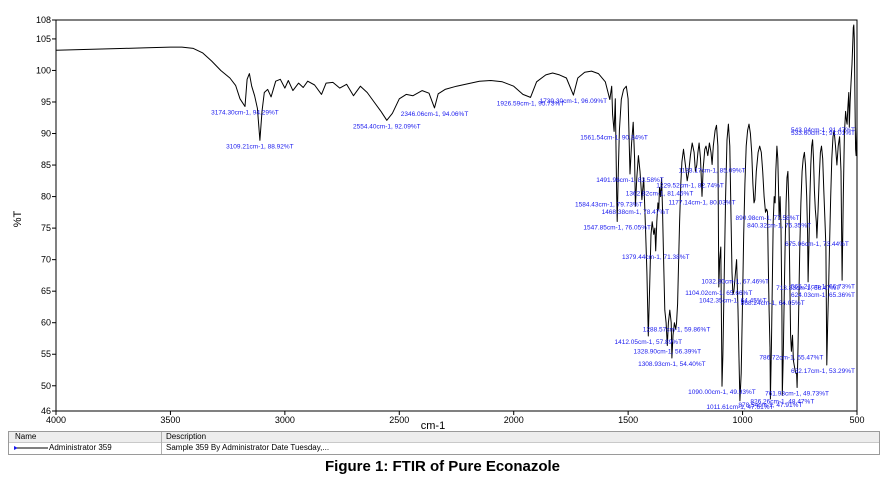  I want to click on description-column-header: Description, so click(186, 436).